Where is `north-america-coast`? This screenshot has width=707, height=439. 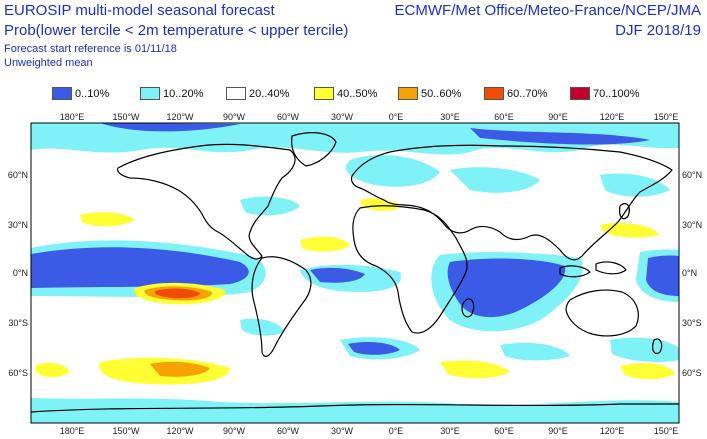 north-america-coast is located at coordinates (206, 201).